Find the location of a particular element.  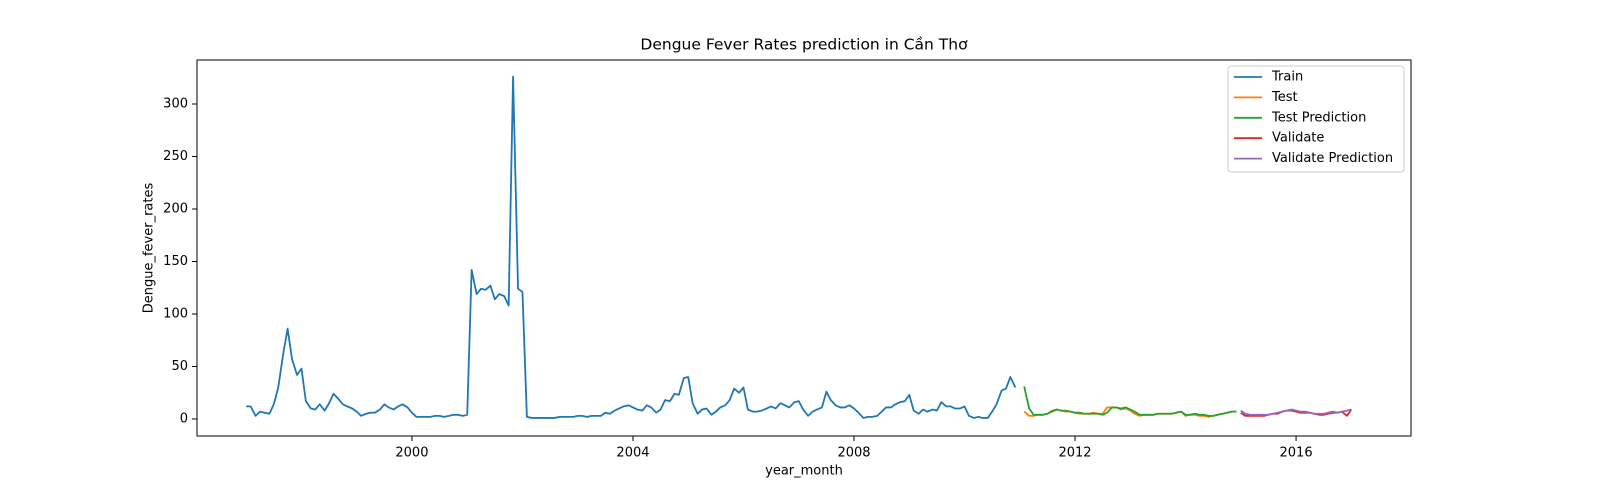

y-tick-label: 0 is located at coordinates (184, 418).